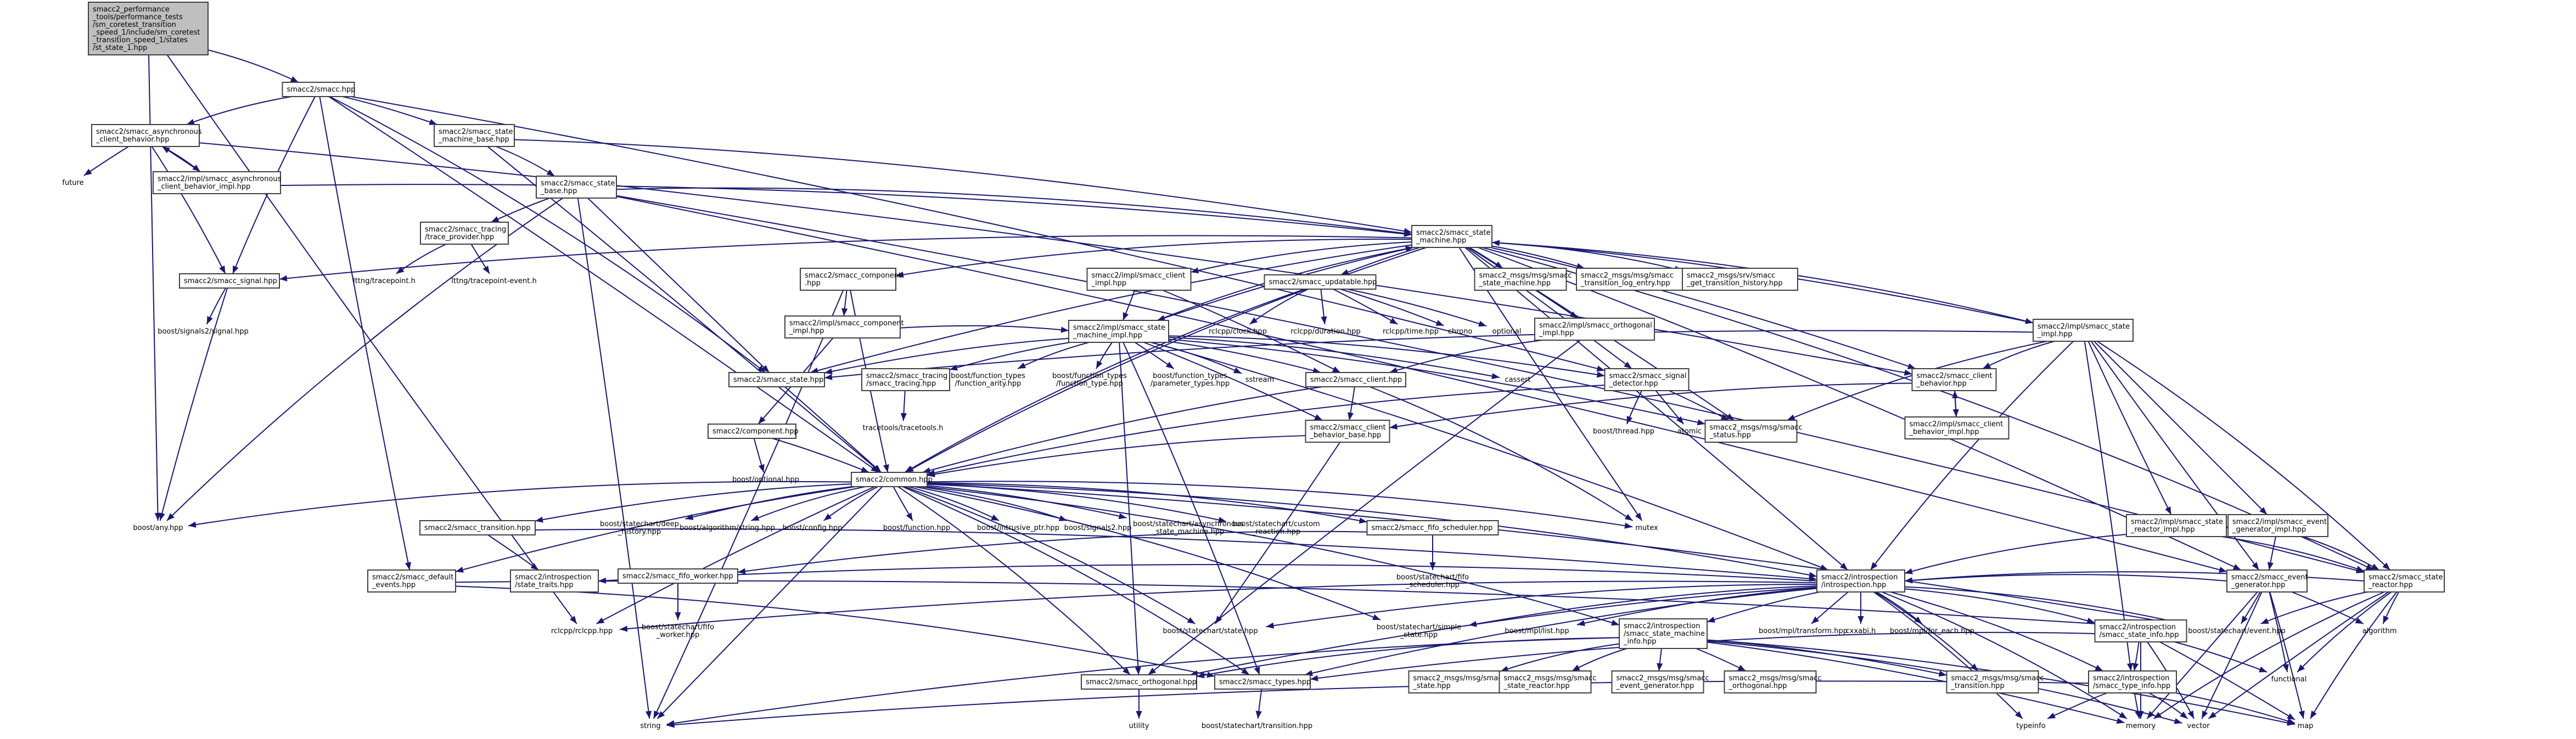 The width and height of the screenshot is (2576, 739). Describe the element at coordinates (2198, 726) in the screenshot. I see `node-vector: vector` at that location.